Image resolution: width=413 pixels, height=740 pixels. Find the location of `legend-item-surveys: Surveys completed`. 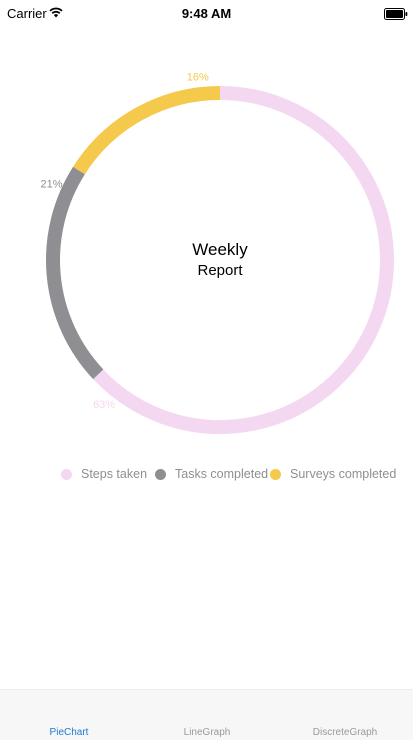

legend-item-surveys: Surveys completed is located at coordinates (333, 474).